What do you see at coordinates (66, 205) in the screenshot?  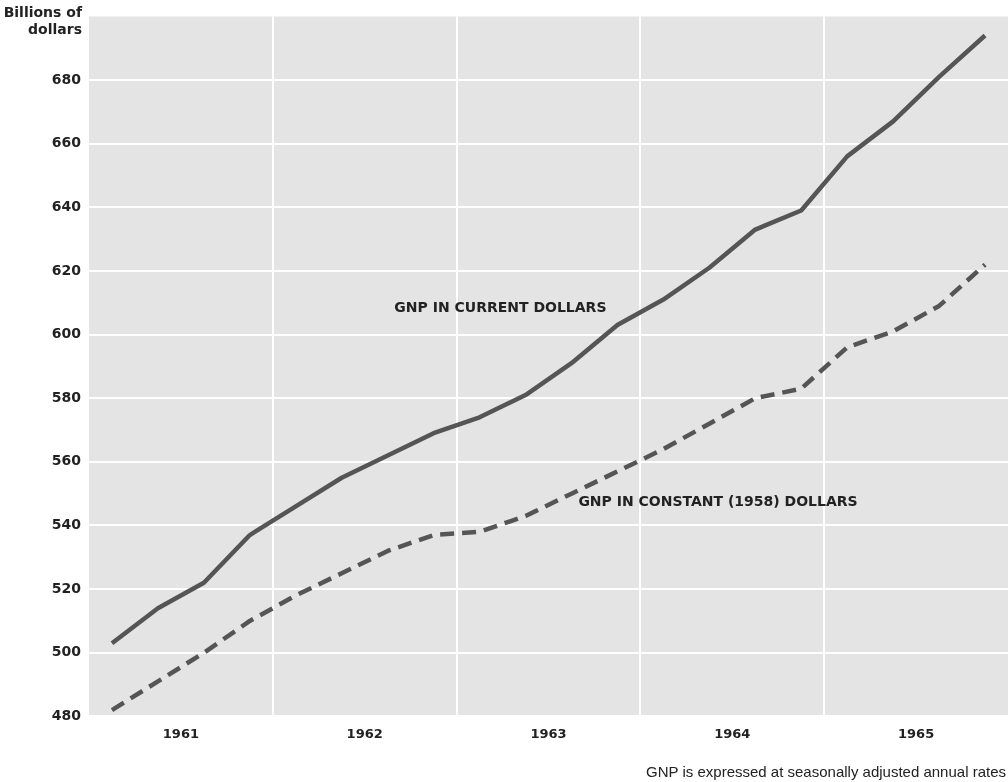 I see `y-tick-label: 640` at bounding box center [66, 205].